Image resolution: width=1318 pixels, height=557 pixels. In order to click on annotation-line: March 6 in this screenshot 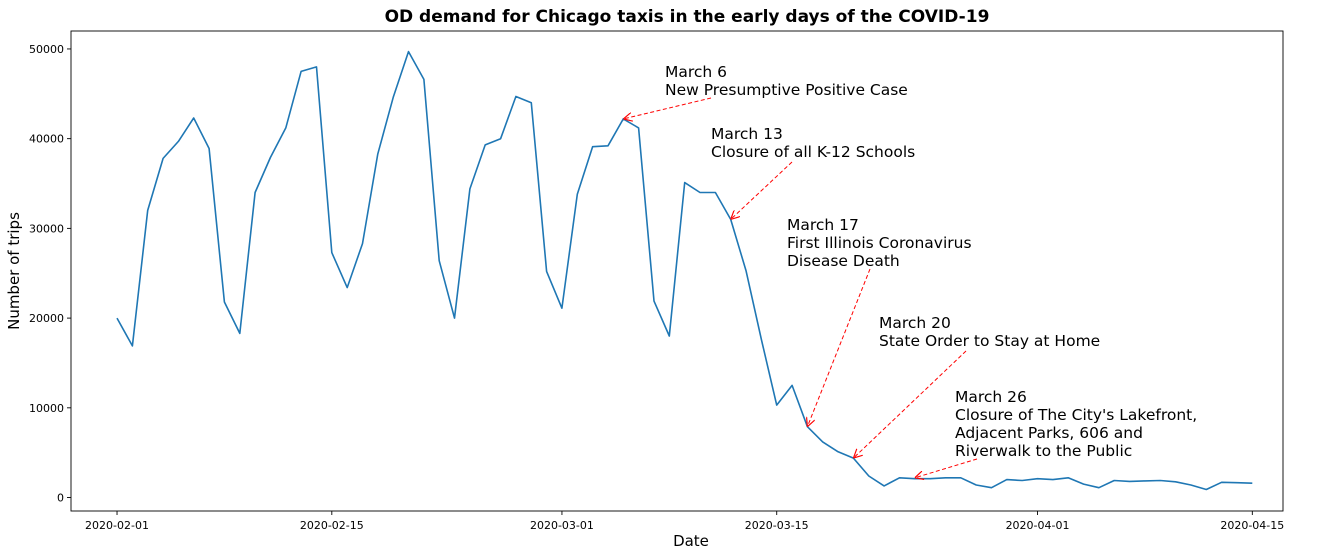, I will do `click(696, 72)`.